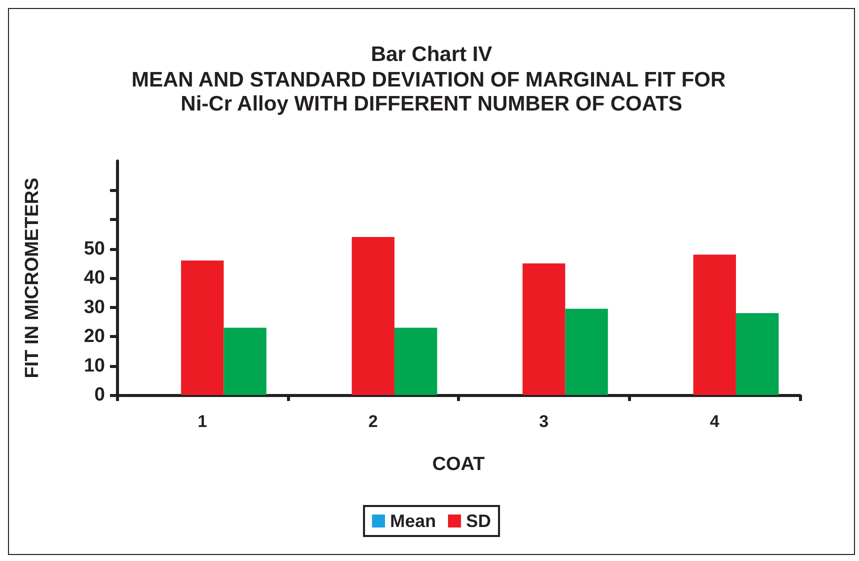 The width and height of the screenshot is (859, 561). Describe the element at coordinates (479, 521) in the screenshot. I see `legend-label: SD` at that location.